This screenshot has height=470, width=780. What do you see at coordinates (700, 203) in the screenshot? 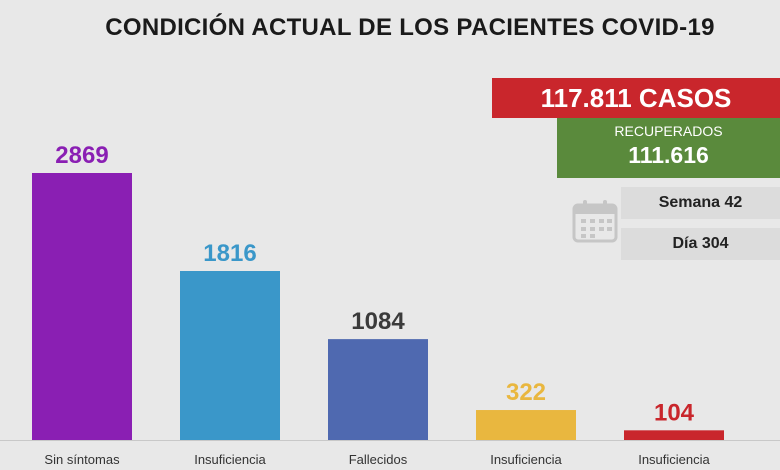
I see `week-badge: Semana 42` at bounding box center [700, 203].